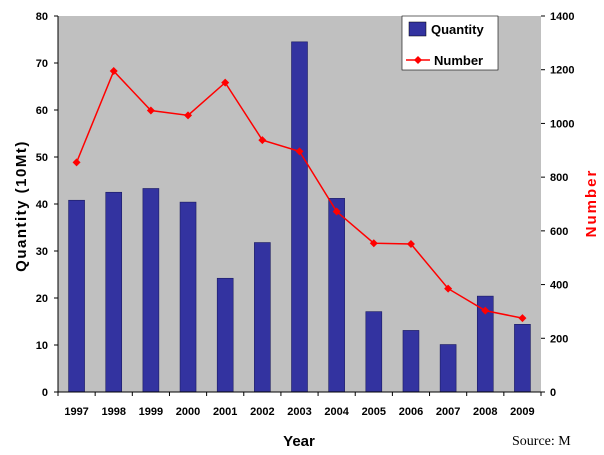 The height and width of the screenshot is (455, 604). Describe the element at coordinates (374, 352) in the screenshot. I see `bar-quantity-2005` at that location.